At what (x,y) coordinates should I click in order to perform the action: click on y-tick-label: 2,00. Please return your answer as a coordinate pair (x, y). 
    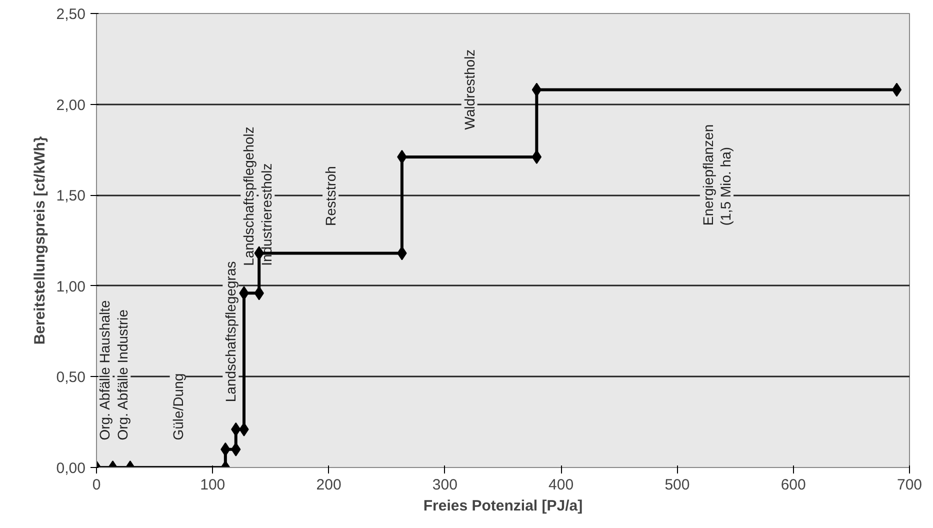
    Looking at the image, I should click on (71, 105).